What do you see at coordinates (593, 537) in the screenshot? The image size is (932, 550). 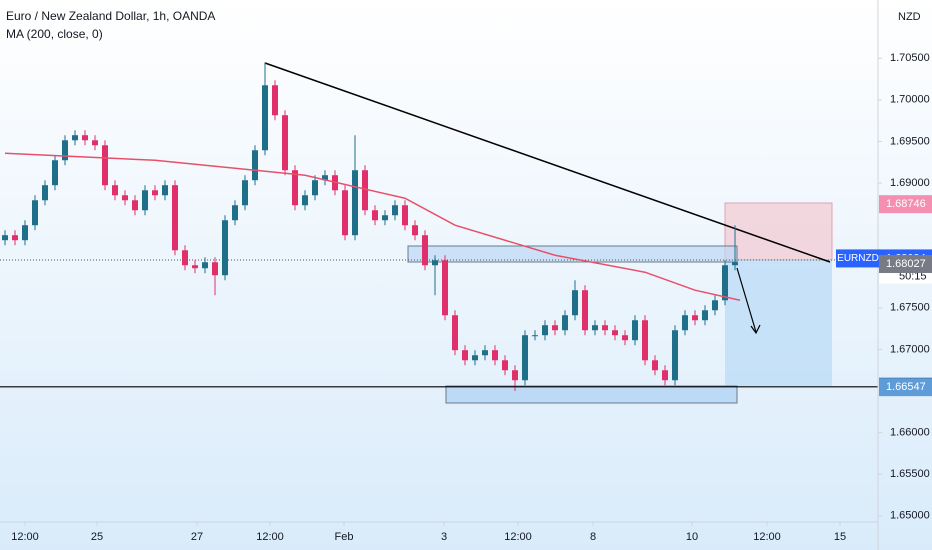 I see `x-tick-label: 8` at bounding box center [593, 537].